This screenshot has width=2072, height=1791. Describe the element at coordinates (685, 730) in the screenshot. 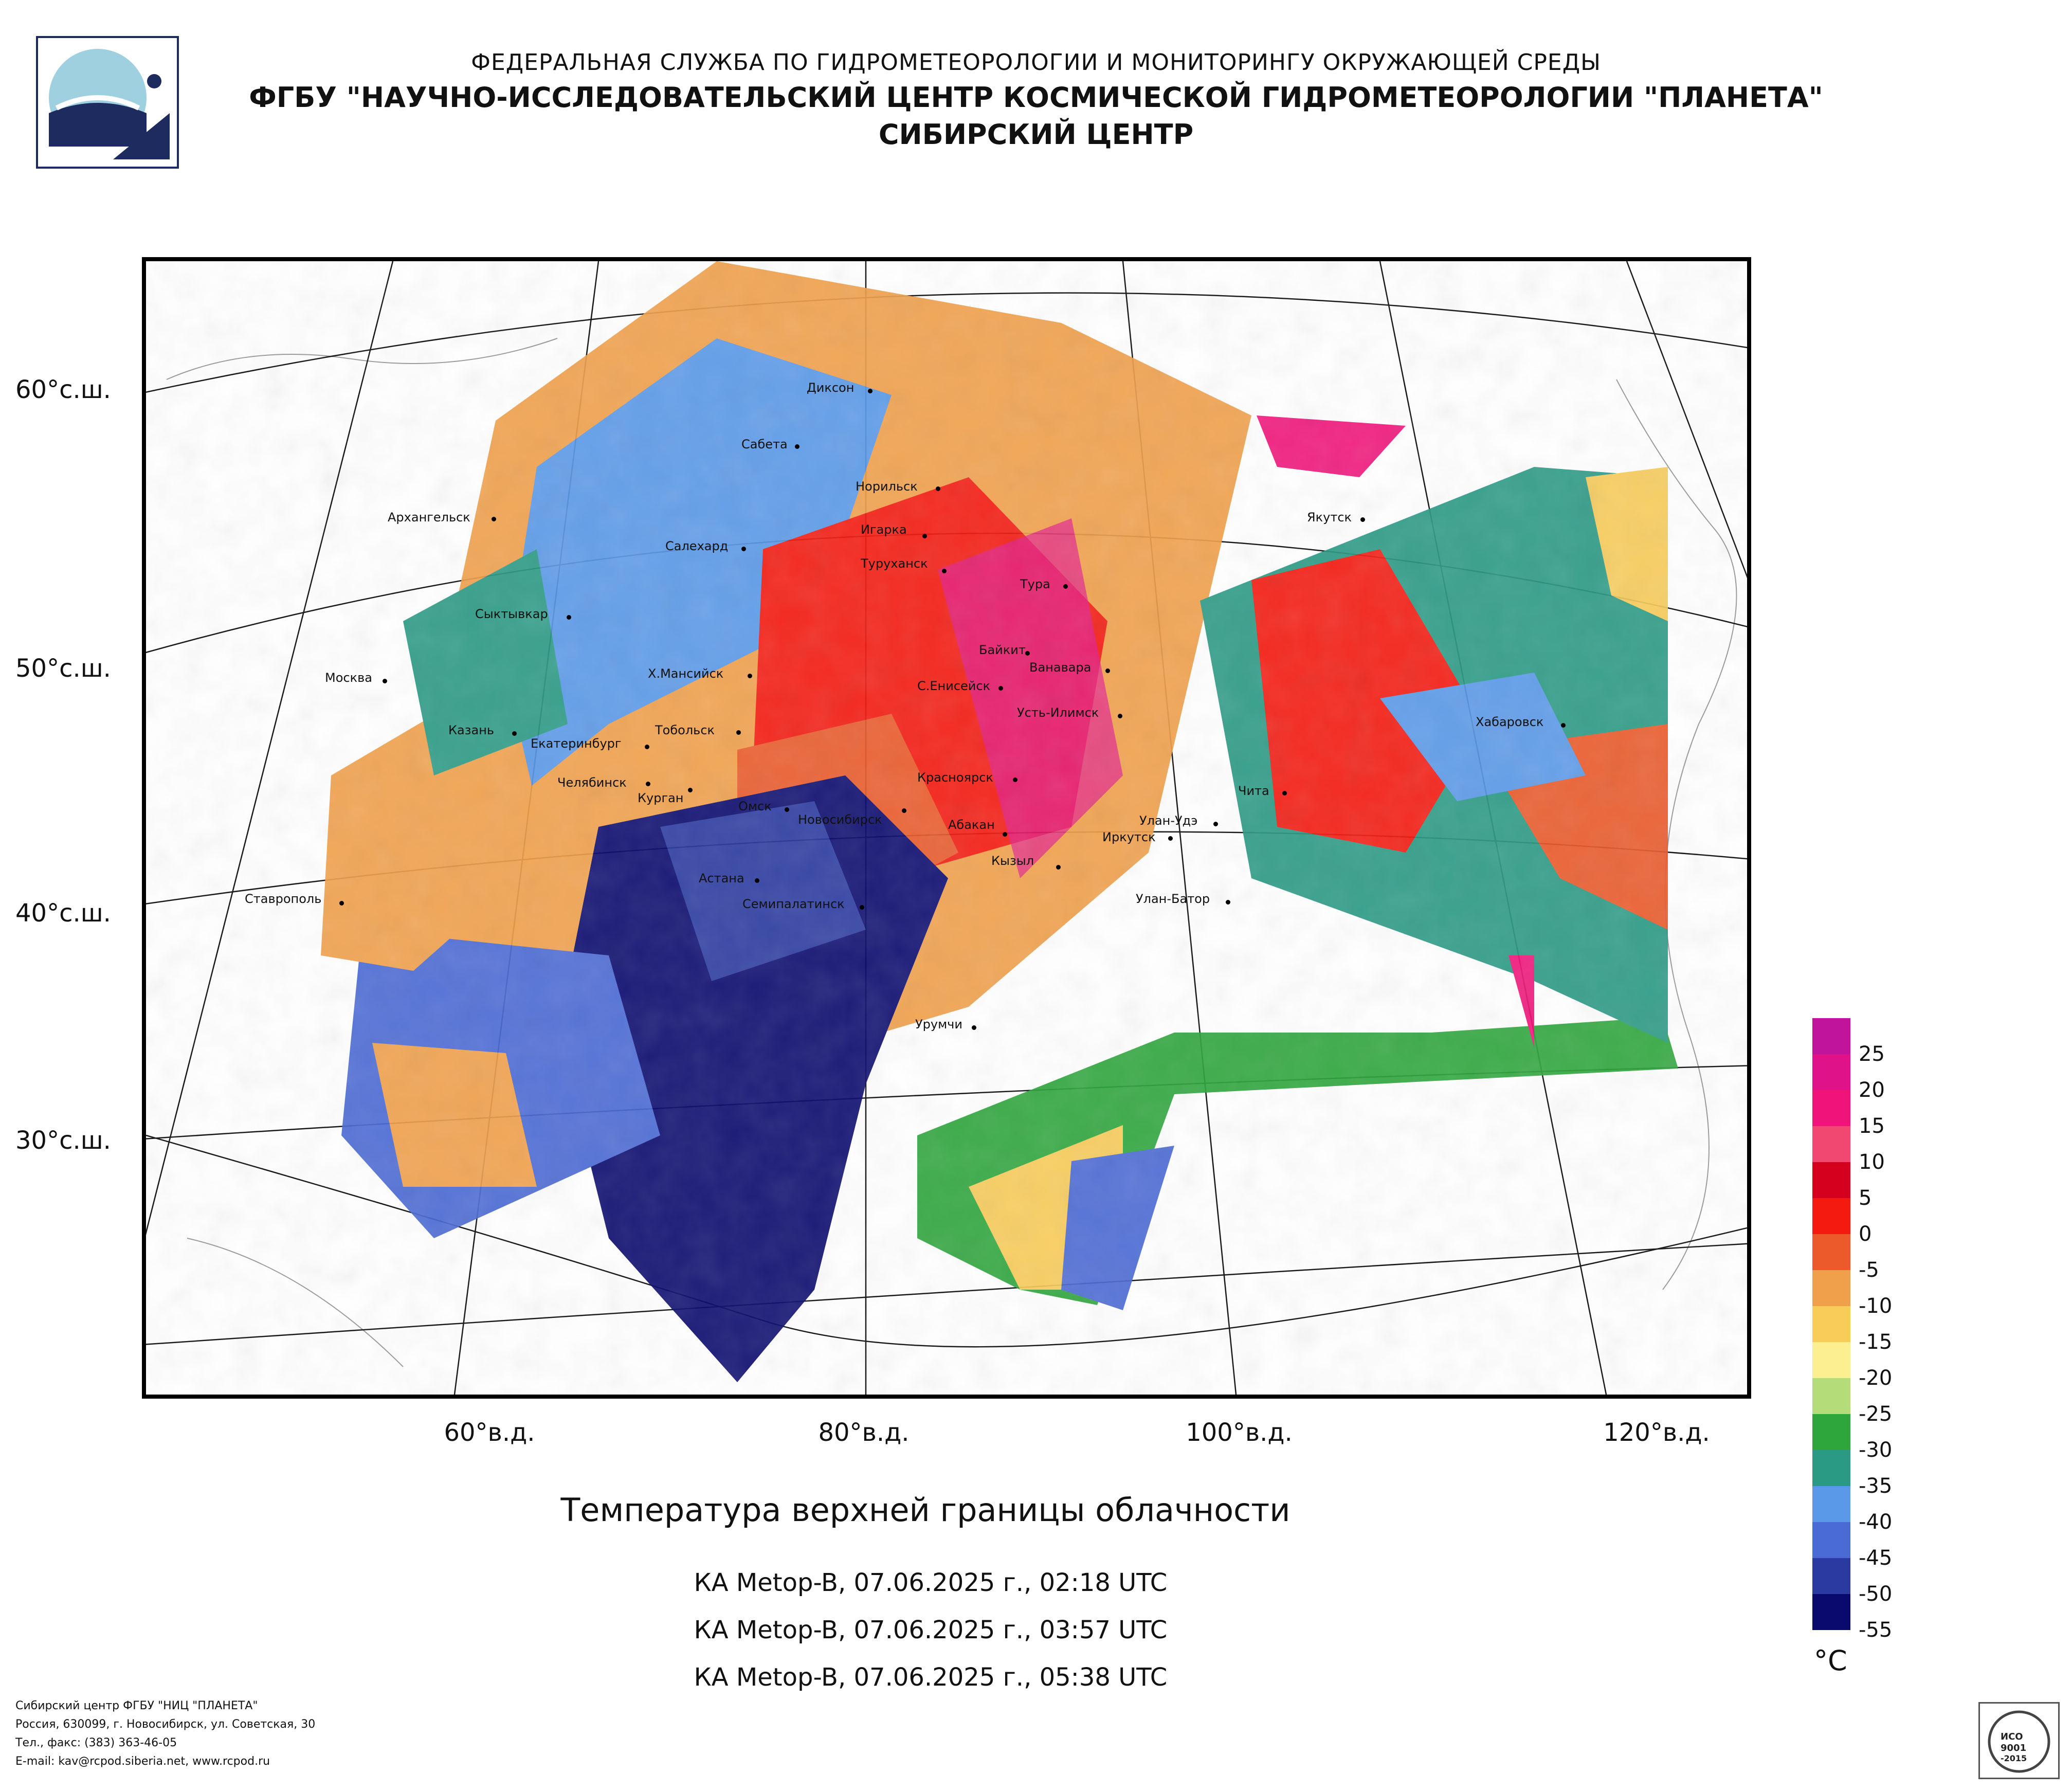

I see `city-label: Тобольск` at that location.